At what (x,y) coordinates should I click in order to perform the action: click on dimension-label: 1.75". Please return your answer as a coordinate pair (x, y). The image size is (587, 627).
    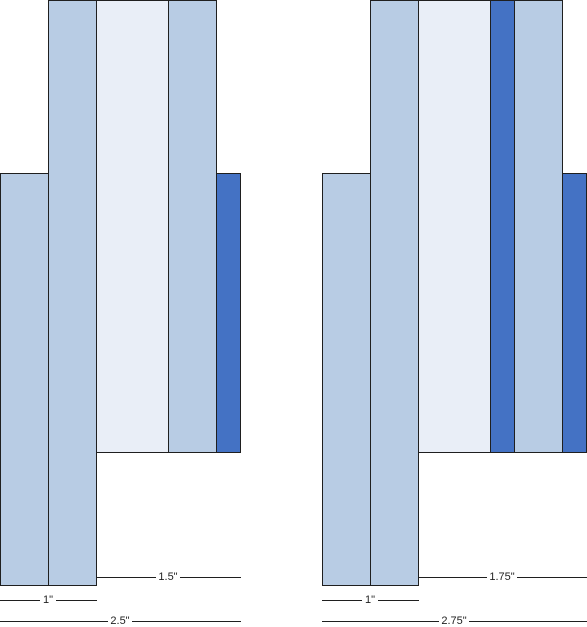
    Looking at the image, I should click on (501, 577).